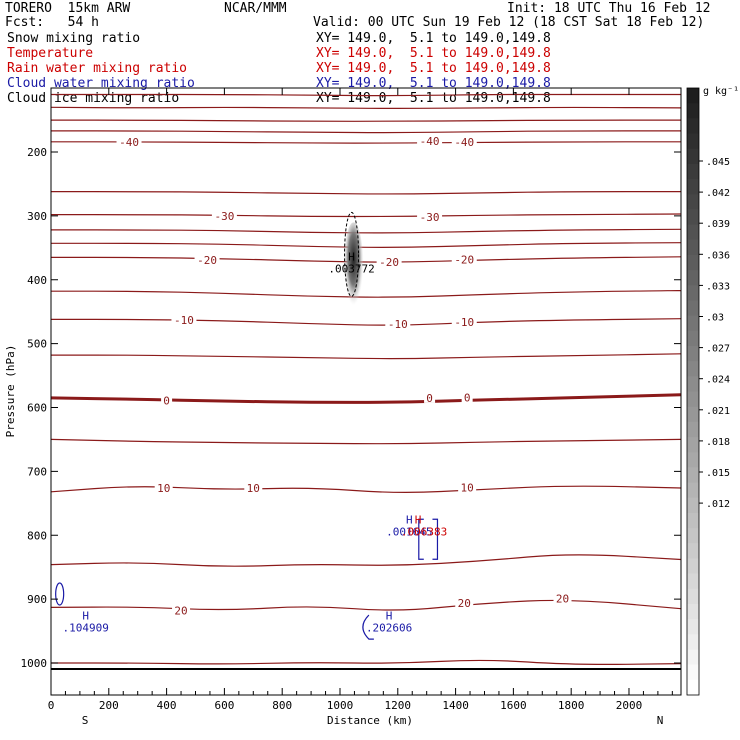 This screenshot has height=740, width=740. I want to click on contour-label-7: -20, so click(464, 259).